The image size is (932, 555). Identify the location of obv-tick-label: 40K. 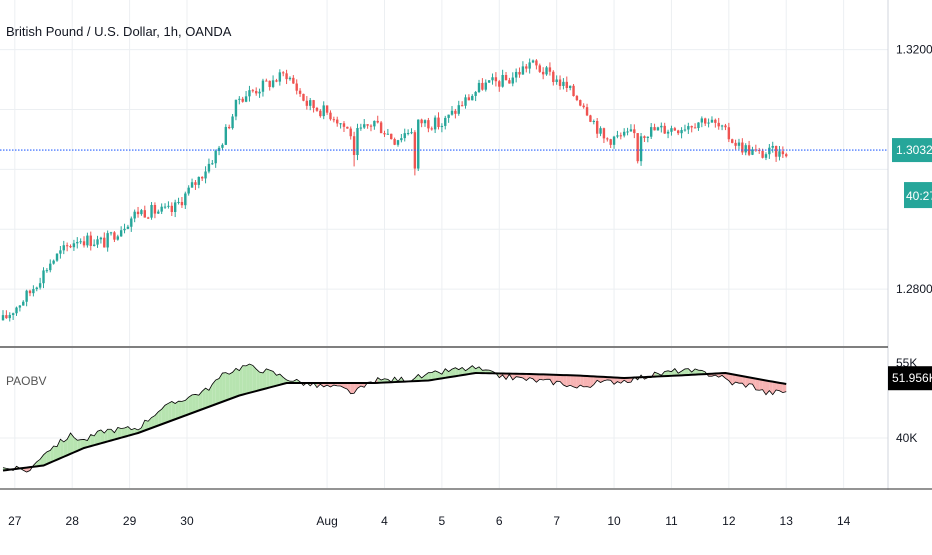
(906, 438).